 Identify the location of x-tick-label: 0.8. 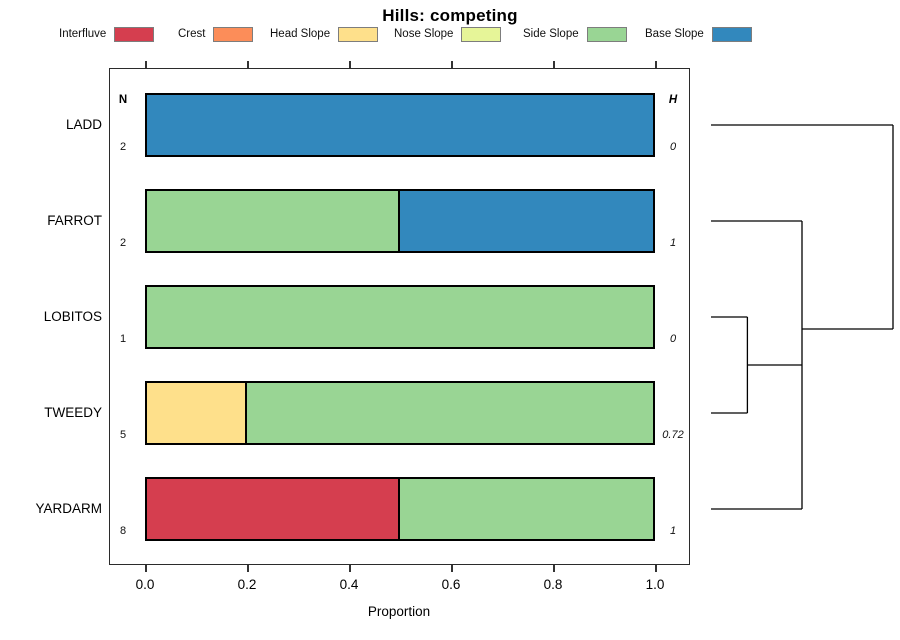
(553, 584).